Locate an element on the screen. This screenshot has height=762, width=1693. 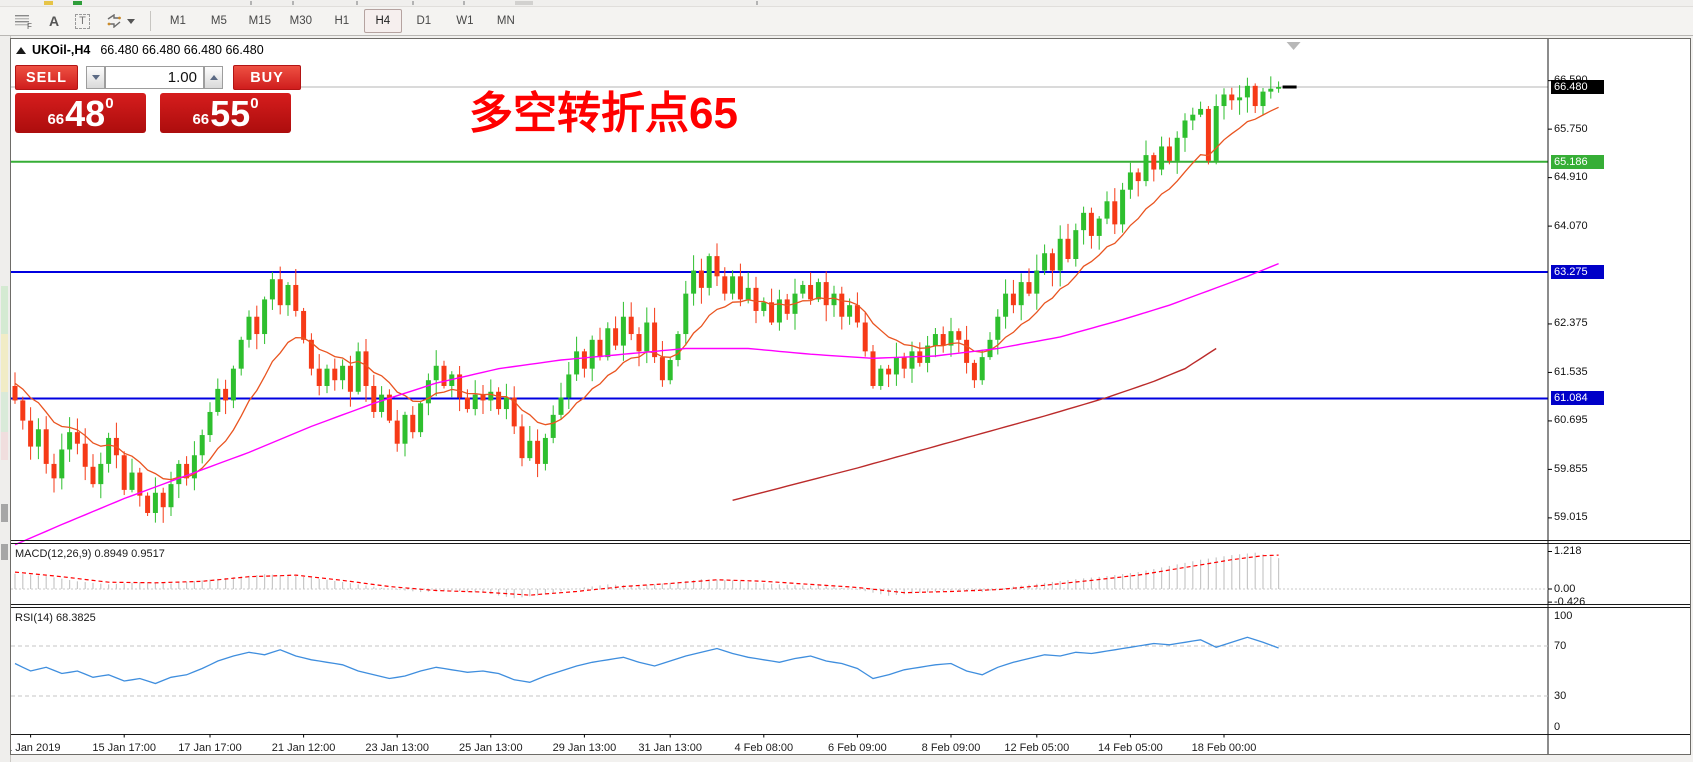
timeframe-button-h4: H4 is located at coordinates (382, 21).